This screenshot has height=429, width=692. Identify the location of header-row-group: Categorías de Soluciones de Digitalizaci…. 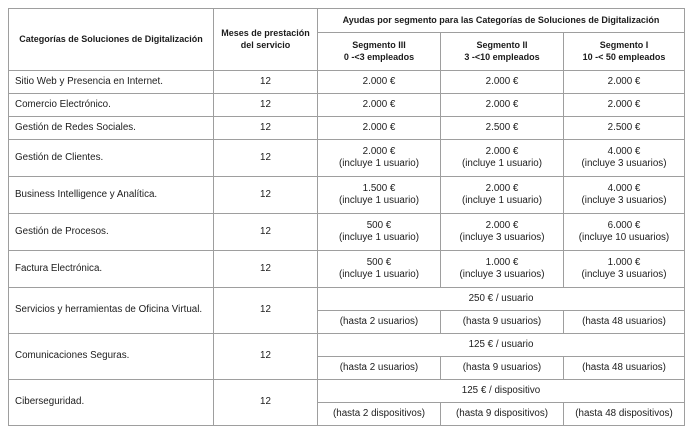
(346, 39).